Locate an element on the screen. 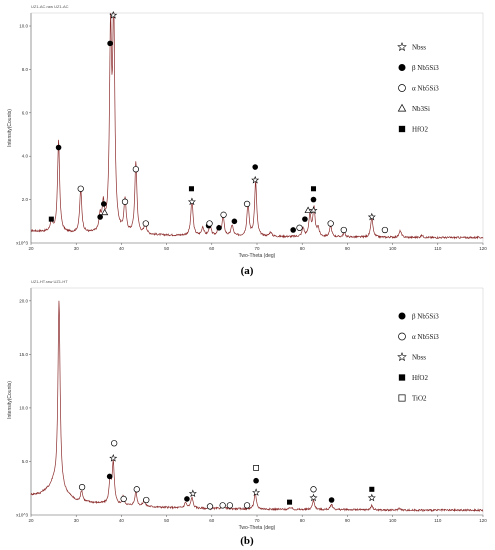  legend: Nbss β Nb5Si3 α Nb5Si3 Nb3Si HfO2 is located at coordinates (418, 87).